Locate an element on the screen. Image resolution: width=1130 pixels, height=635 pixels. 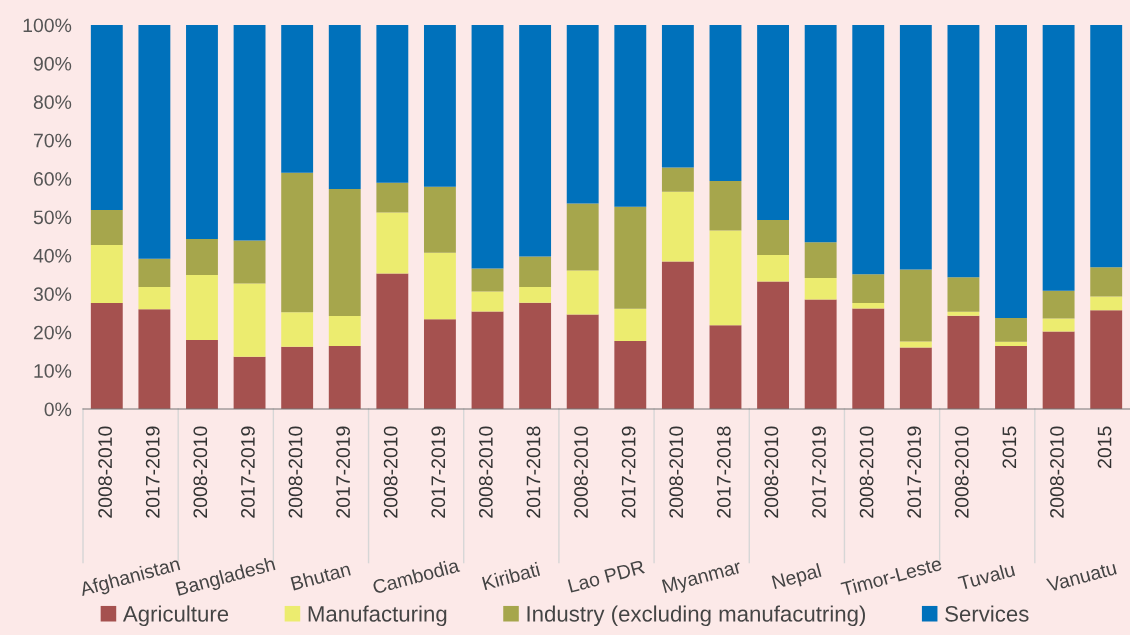
legend-label: Agriculture is located at coordinates (175, 616).